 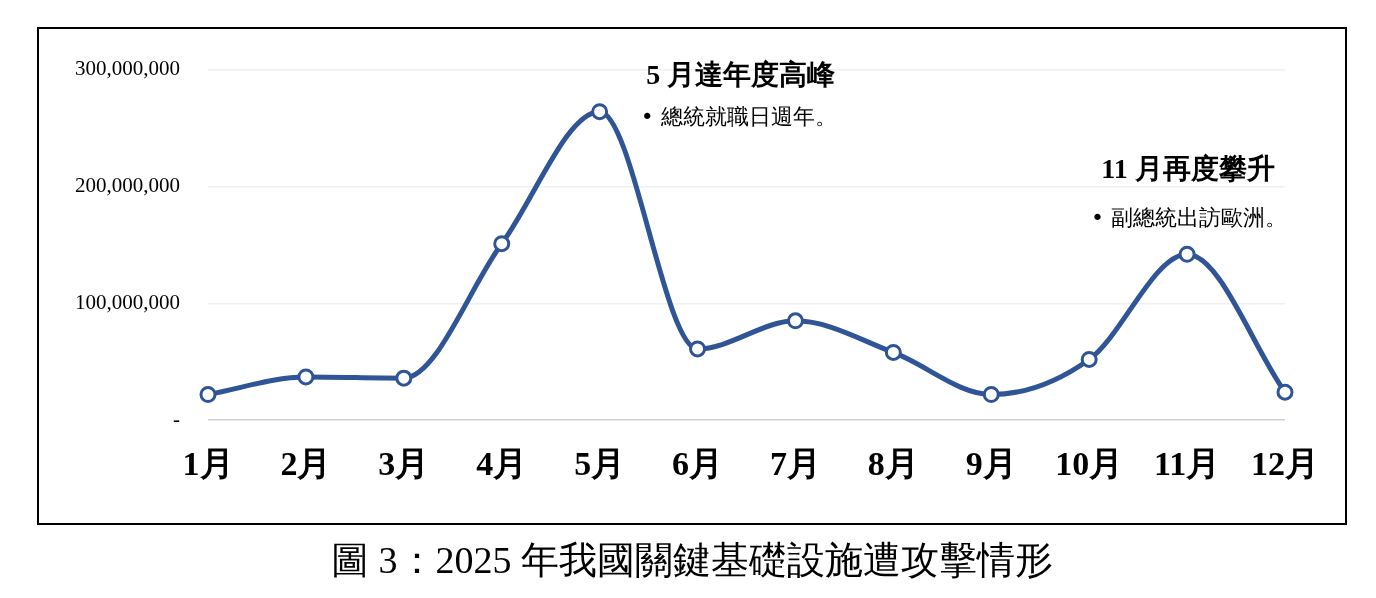 I want to click on x-tick-label: 8月, so click(x=893, y=464).